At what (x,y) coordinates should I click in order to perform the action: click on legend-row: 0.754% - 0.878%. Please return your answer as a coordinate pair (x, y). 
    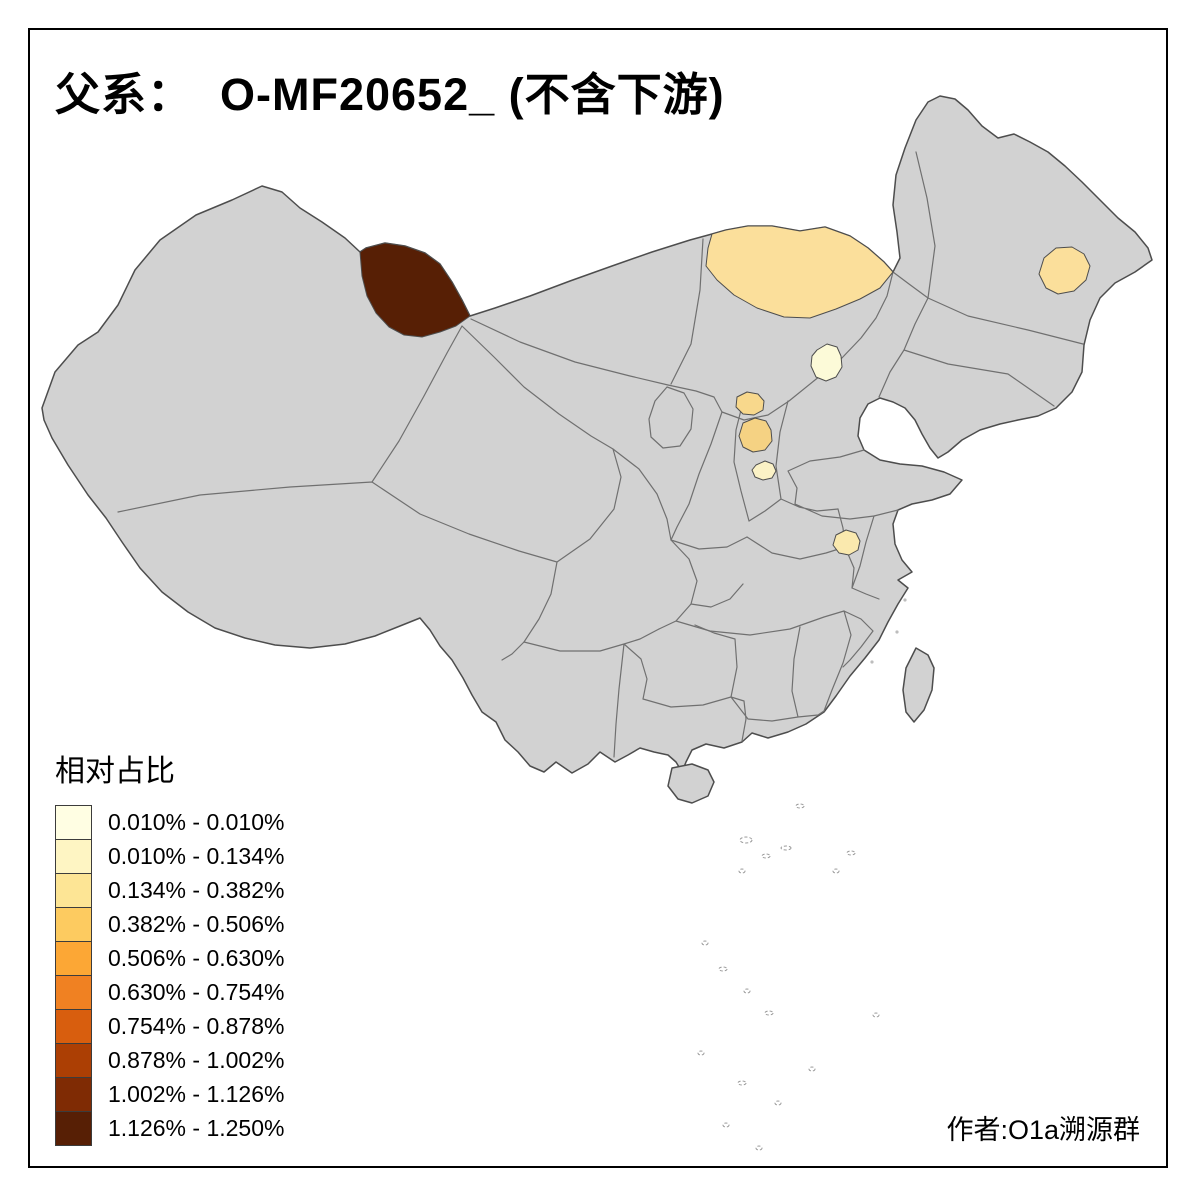
    Looking at the image, I should click on (169, 1026).